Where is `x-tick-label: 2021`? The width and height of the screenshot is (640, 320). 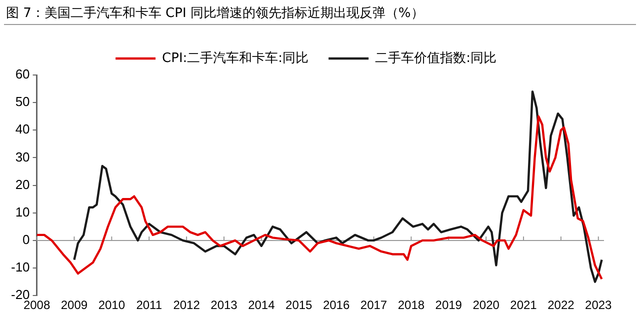 x-tick-label: 2021 is located at coordinates (524, 305).